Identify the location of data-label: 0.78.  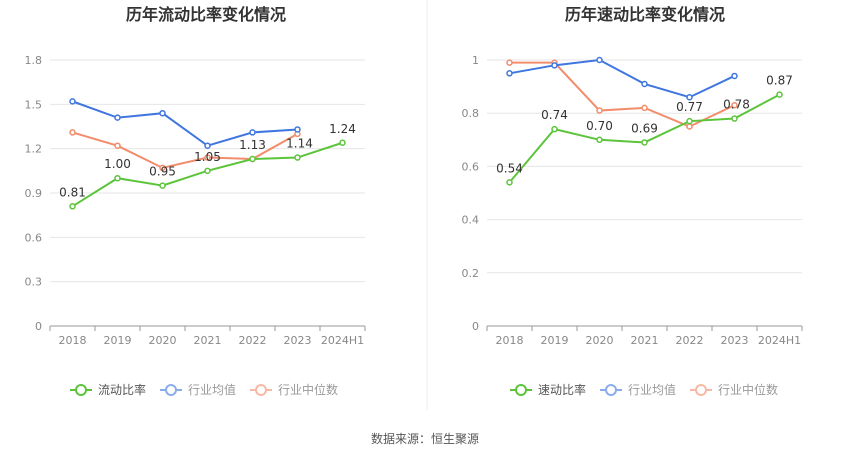
(736, 105).